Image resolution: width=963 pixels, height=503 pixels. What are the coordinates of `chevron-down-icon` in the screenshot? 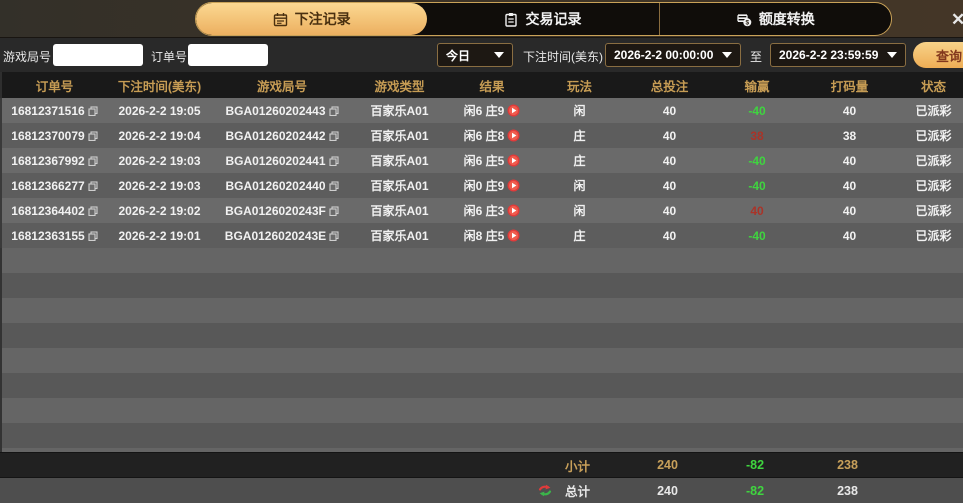 It's located at (892, 55).